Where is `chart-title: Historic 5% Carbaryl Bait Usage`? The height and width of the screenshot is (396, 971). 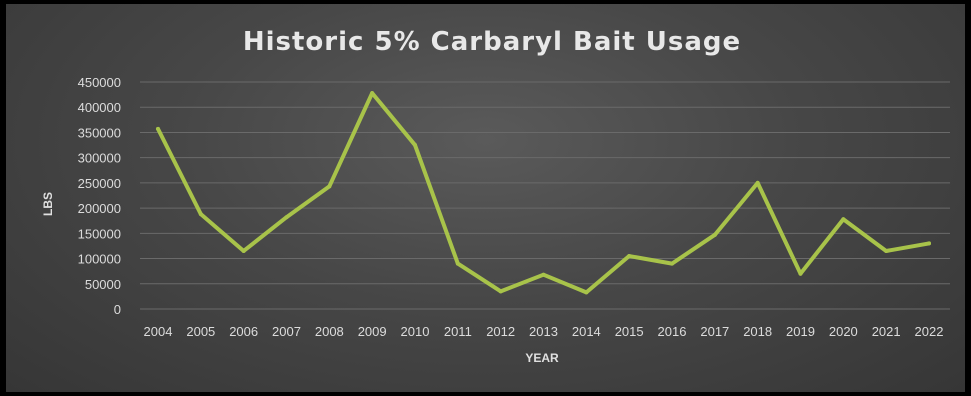
chart-title: Historic 5% Carbaryl Bait Usage is located at coordinates (492, 42).